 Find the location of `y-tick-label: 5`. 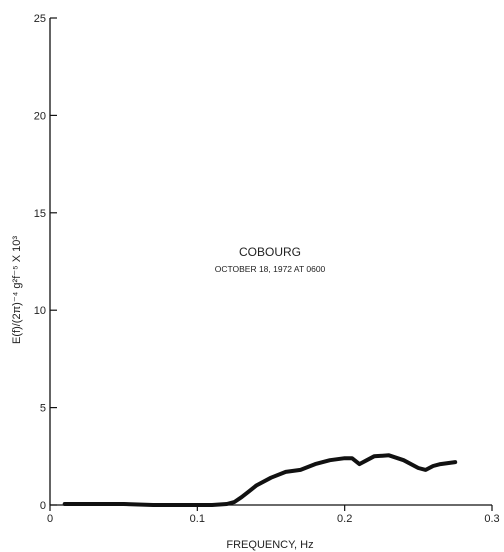

y-tick-label: 5 is located at coordinates (43, 409).